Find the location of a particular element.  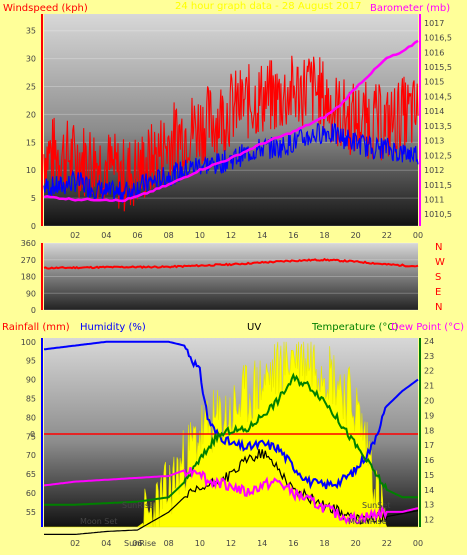

magenta-series is located at coordinates (231, 496).